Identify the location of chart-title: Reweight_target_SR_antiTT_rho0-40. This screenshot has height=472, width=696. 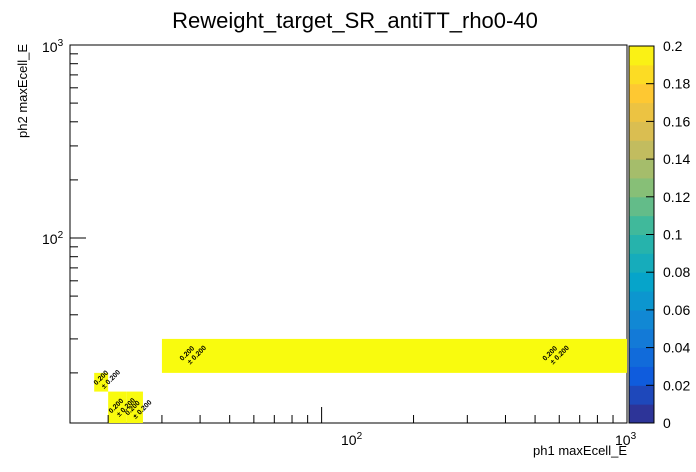
(355, 20).